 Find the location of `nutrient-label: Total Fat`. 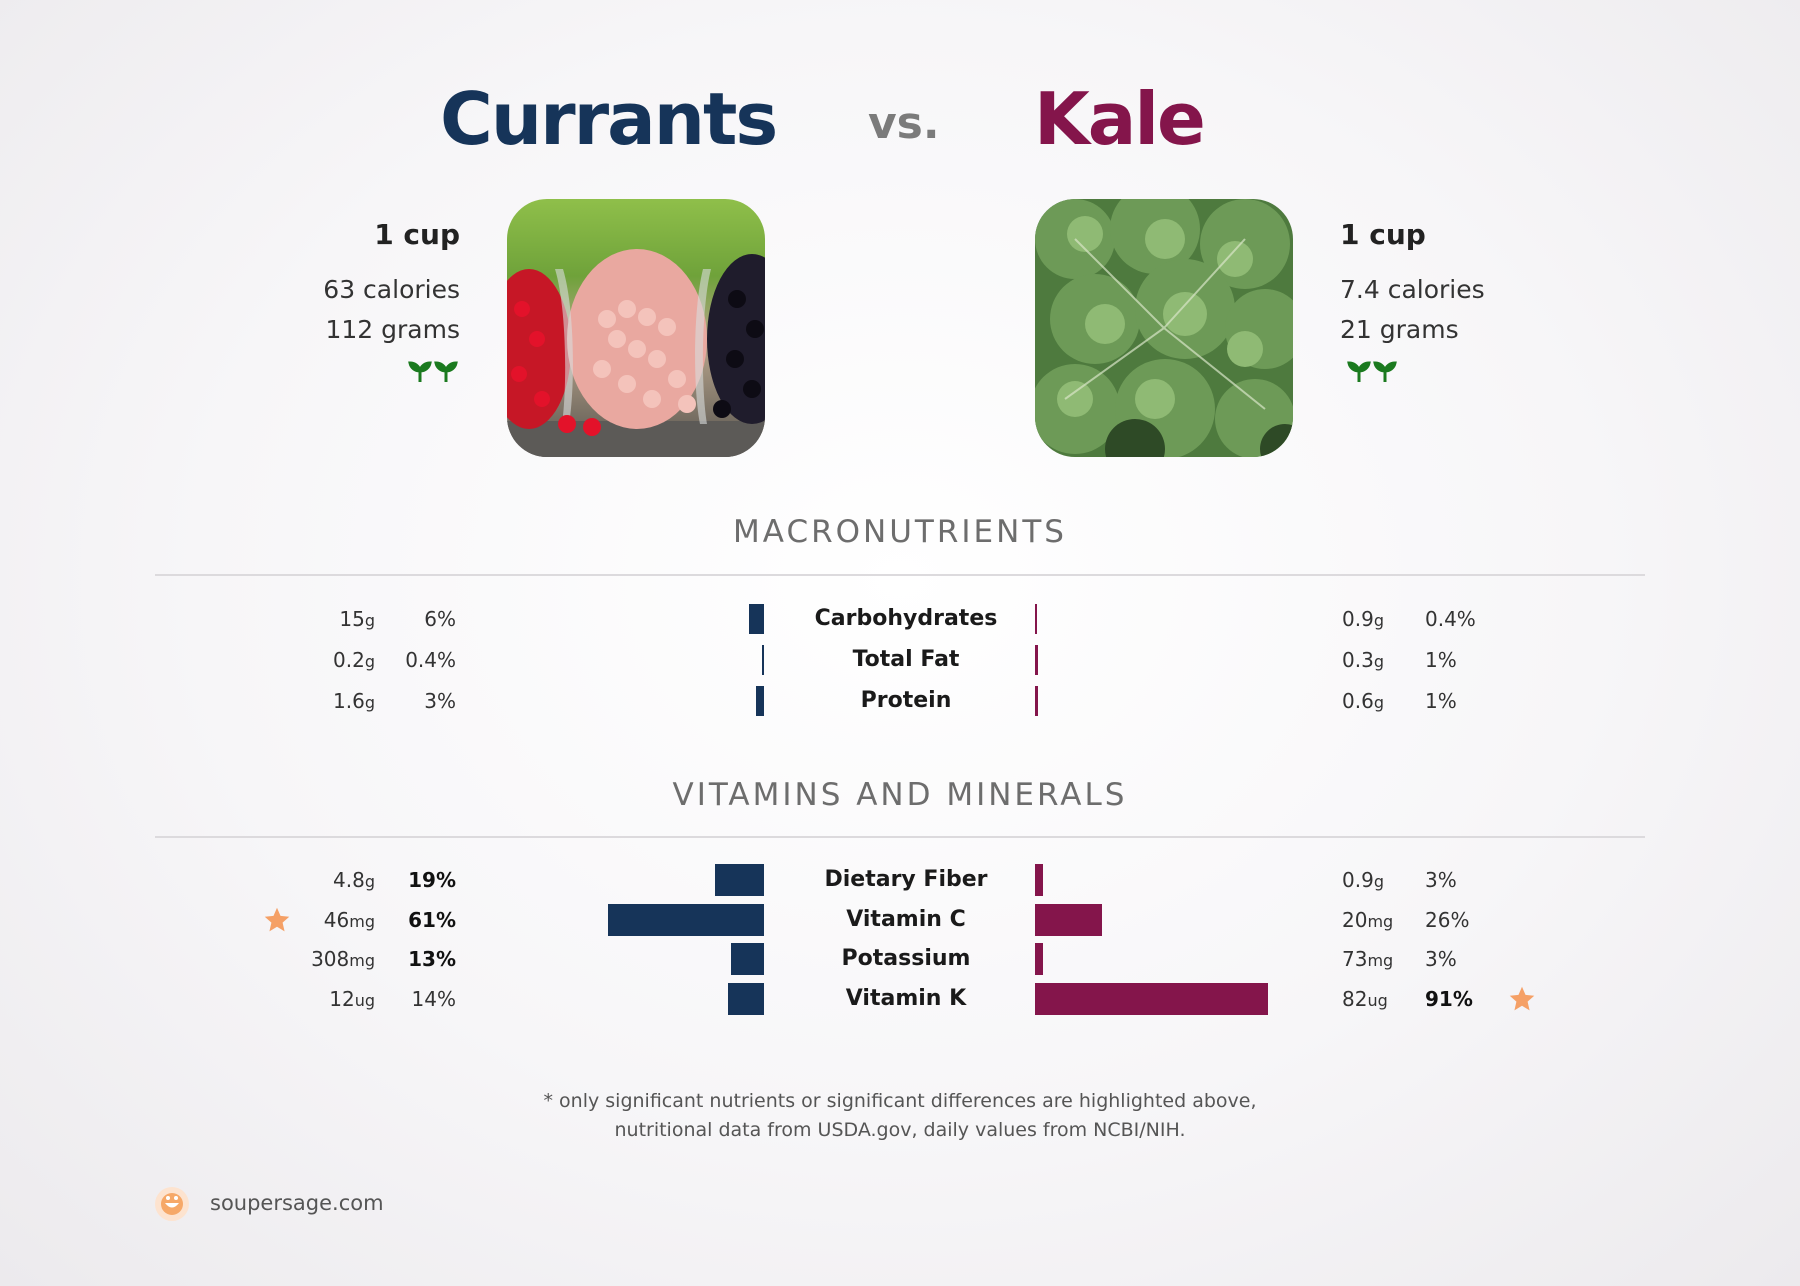

nutrient-label: Total Fat is located at coordinates (906, 659).